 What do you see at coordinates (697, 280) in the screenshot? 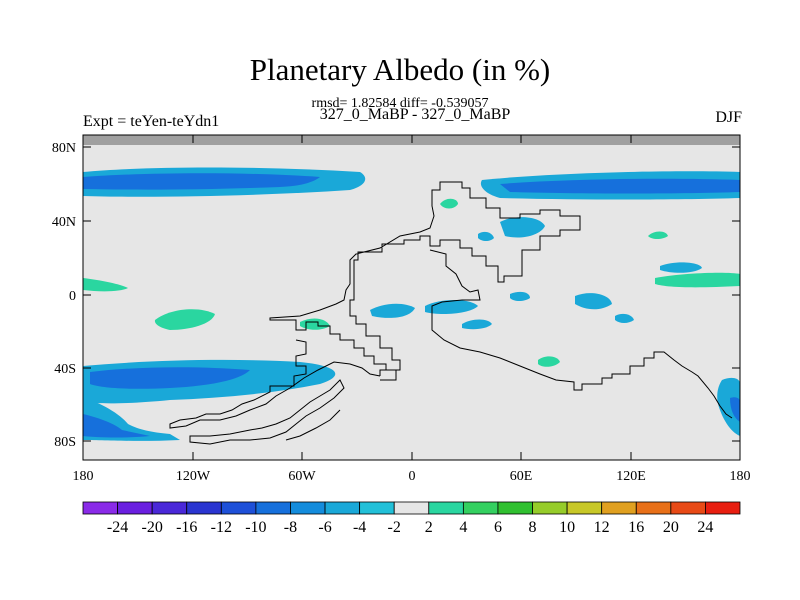
I see `pos-anomaly-east-tropics` at bounding box center [697, 280].